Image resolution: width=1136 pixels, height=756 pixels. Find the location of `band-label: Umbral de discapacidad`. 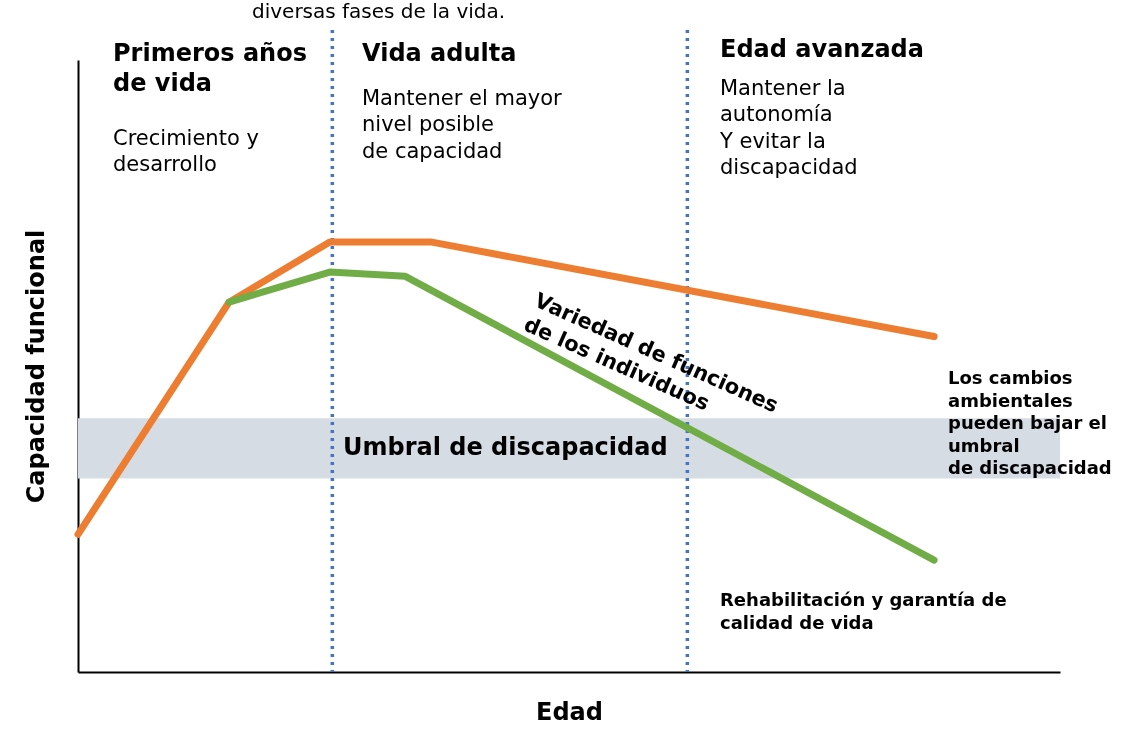

band-label: Umbral de discapacidad is located at coordinates (505, 447).